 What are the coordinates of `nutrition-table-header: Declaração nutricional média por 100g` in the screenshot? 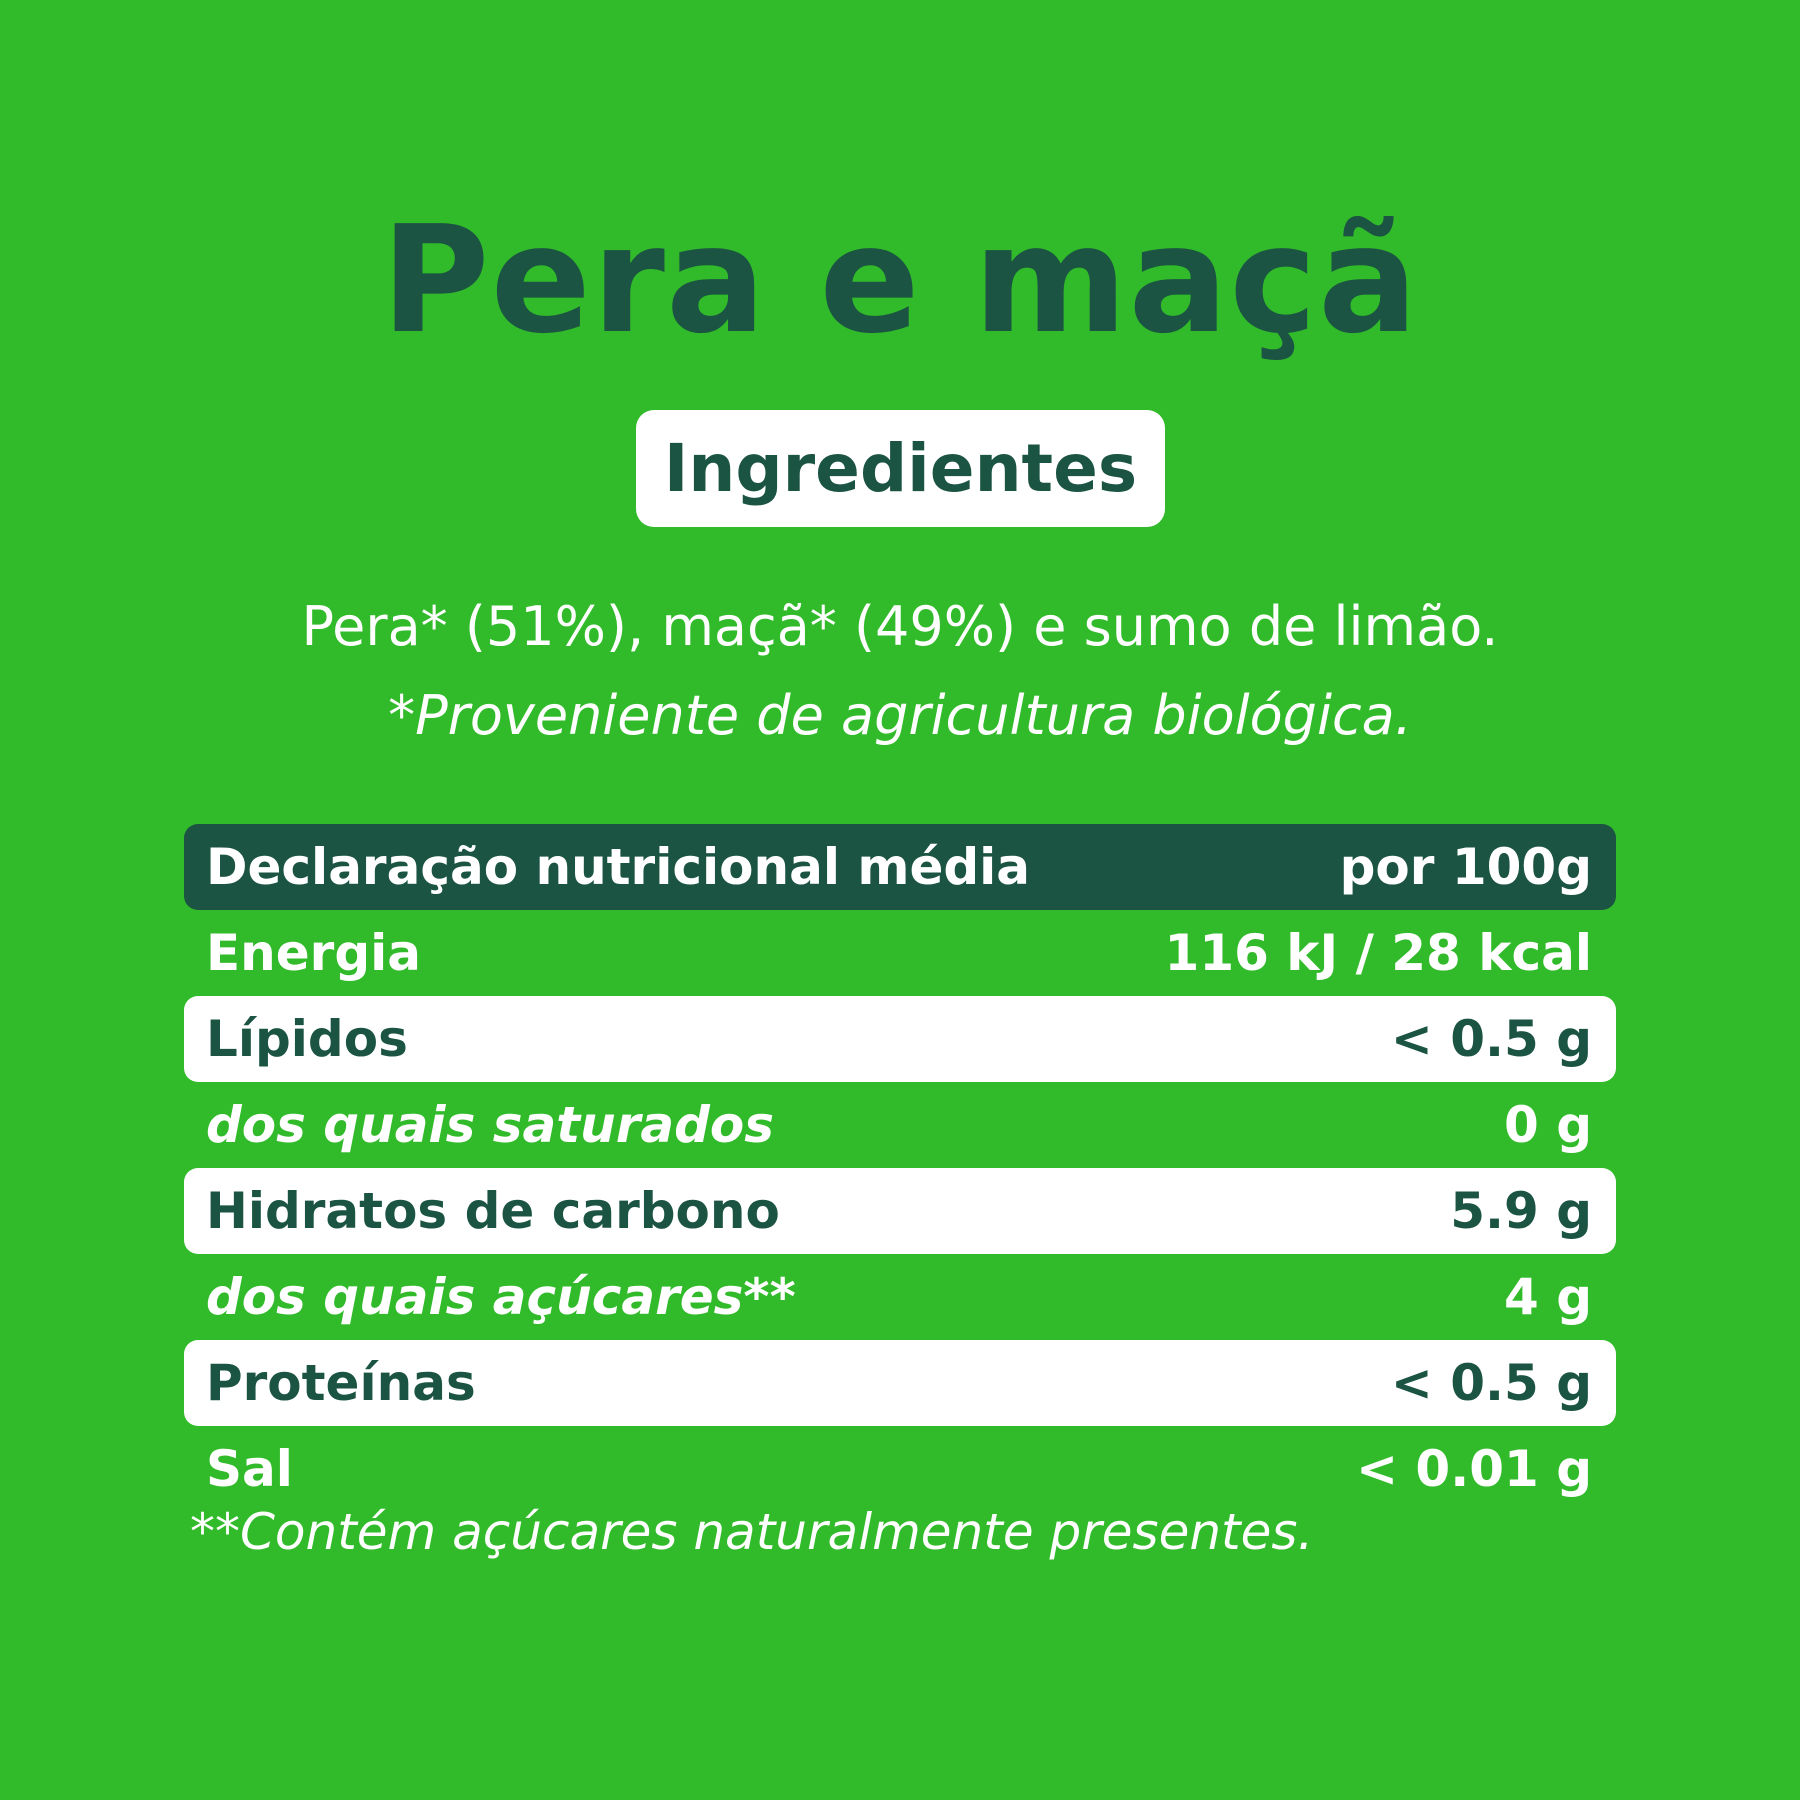 It's located at (900, 867).